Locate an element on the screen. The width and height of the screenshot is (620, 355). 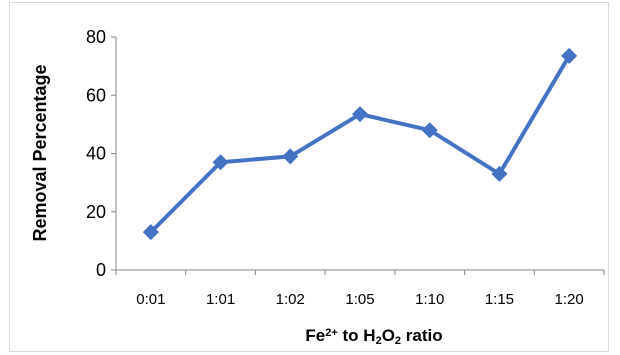
x-tick-label: 1:20 is located at coordinates (569, 299).